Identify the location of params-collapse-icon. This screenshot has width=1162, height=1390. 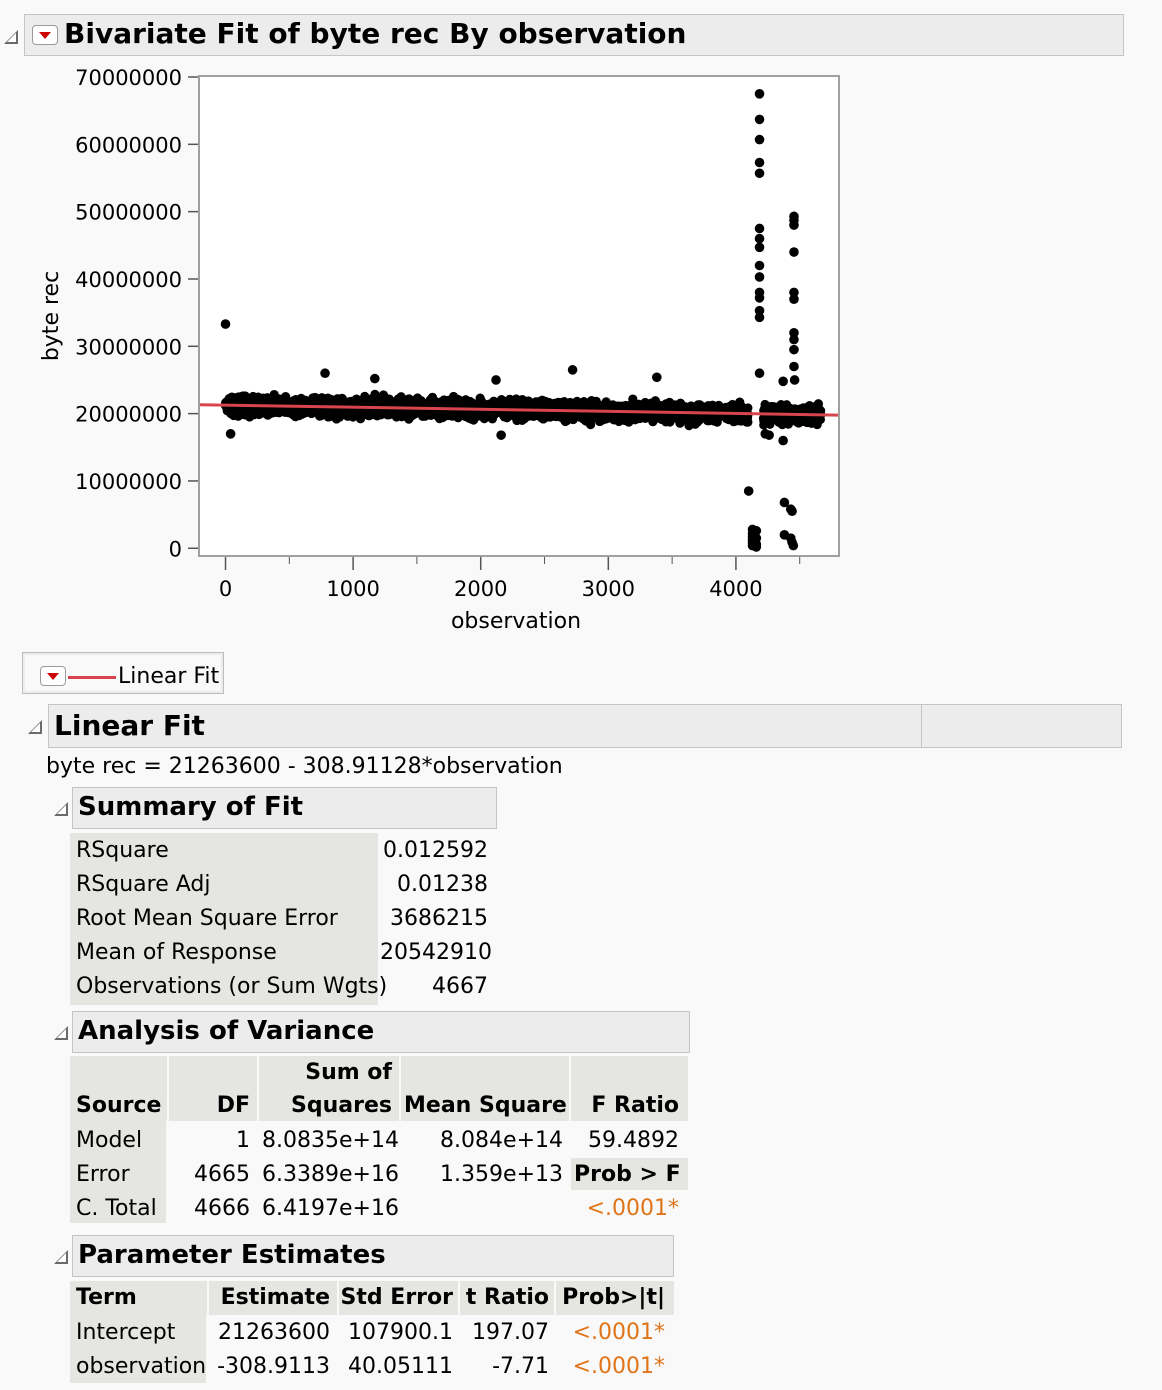
(61, 1257).